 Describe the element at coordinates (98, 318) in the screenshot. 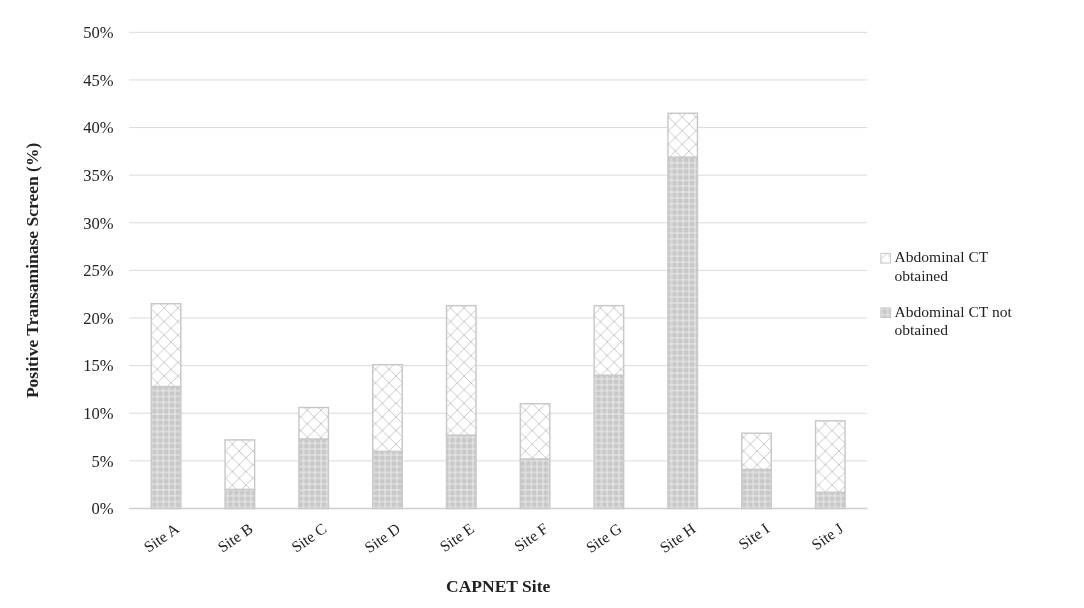

I see `y-tick-label: 20%` at that location.